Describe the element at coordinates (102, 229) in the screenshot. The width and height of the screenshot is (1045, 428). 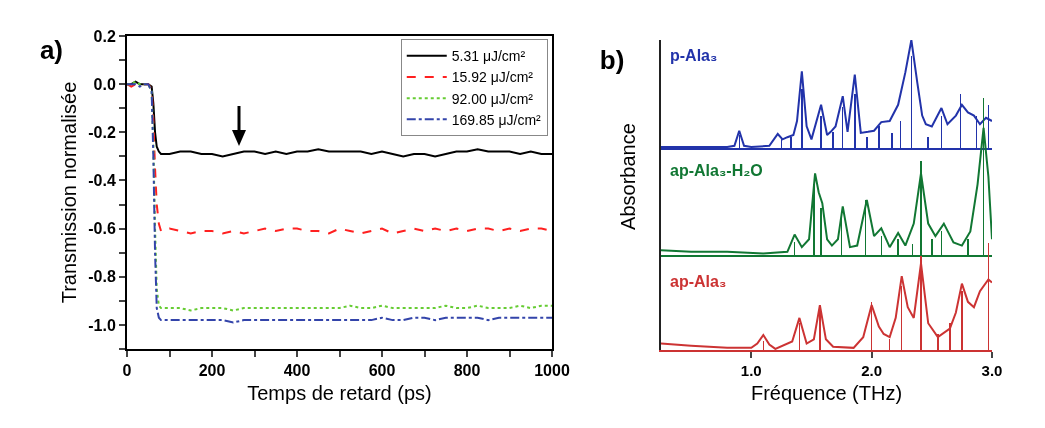
I see `y-tick-label: -0.6` at that location.